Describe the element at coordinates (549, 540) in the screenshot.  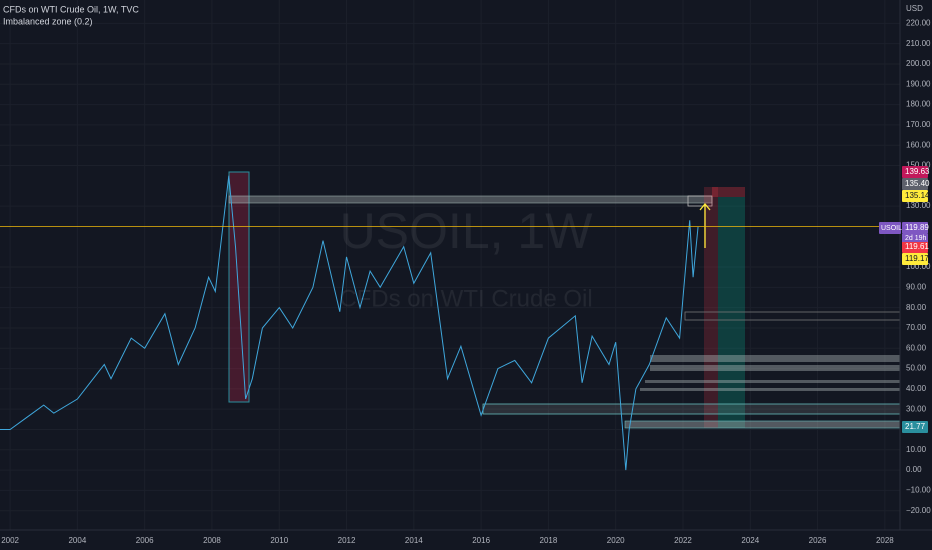
I see `x-tick-label: 2018` at that location.